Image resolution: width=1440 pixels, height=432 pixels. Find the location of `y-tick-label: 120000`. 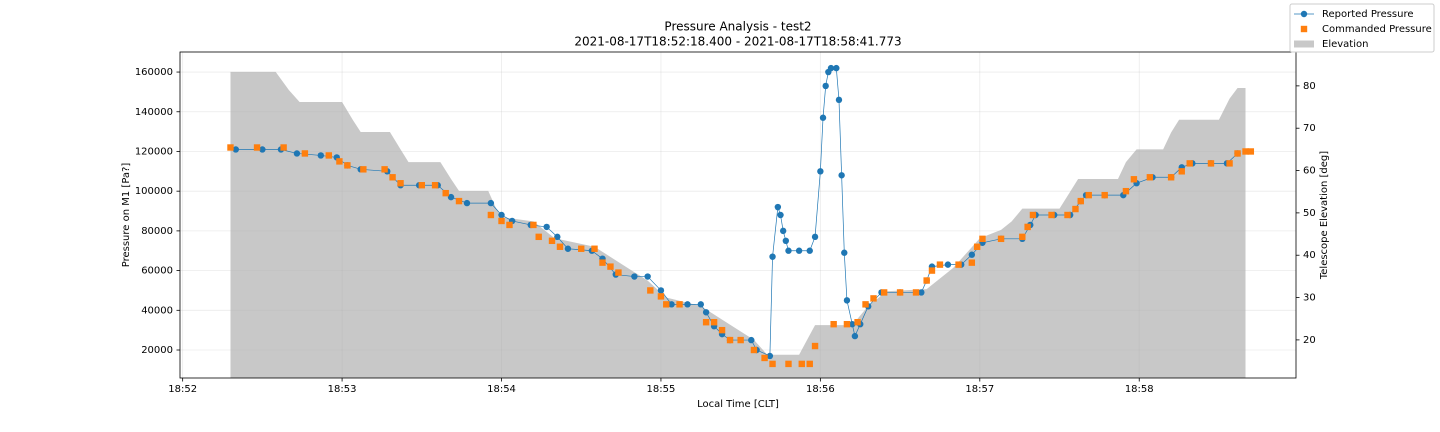

y-tick-label: 120000 is located at coordinates (154, 151).